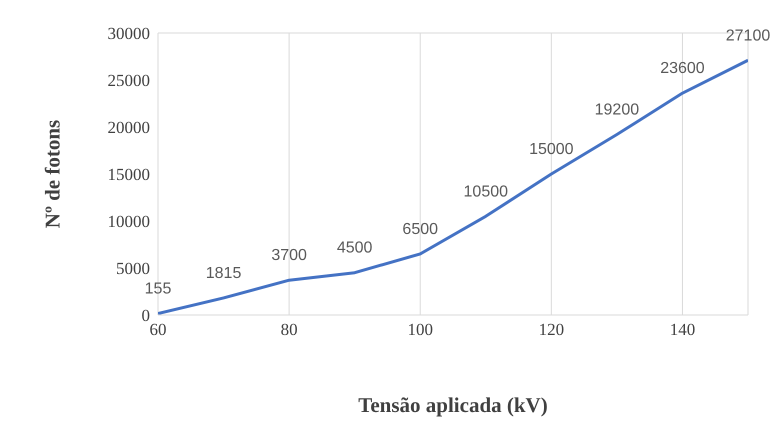 The image size is (772, 434). Describe the element at coordinates (748, 35) in the screenshot. I see `data-label: 27100` at that location.